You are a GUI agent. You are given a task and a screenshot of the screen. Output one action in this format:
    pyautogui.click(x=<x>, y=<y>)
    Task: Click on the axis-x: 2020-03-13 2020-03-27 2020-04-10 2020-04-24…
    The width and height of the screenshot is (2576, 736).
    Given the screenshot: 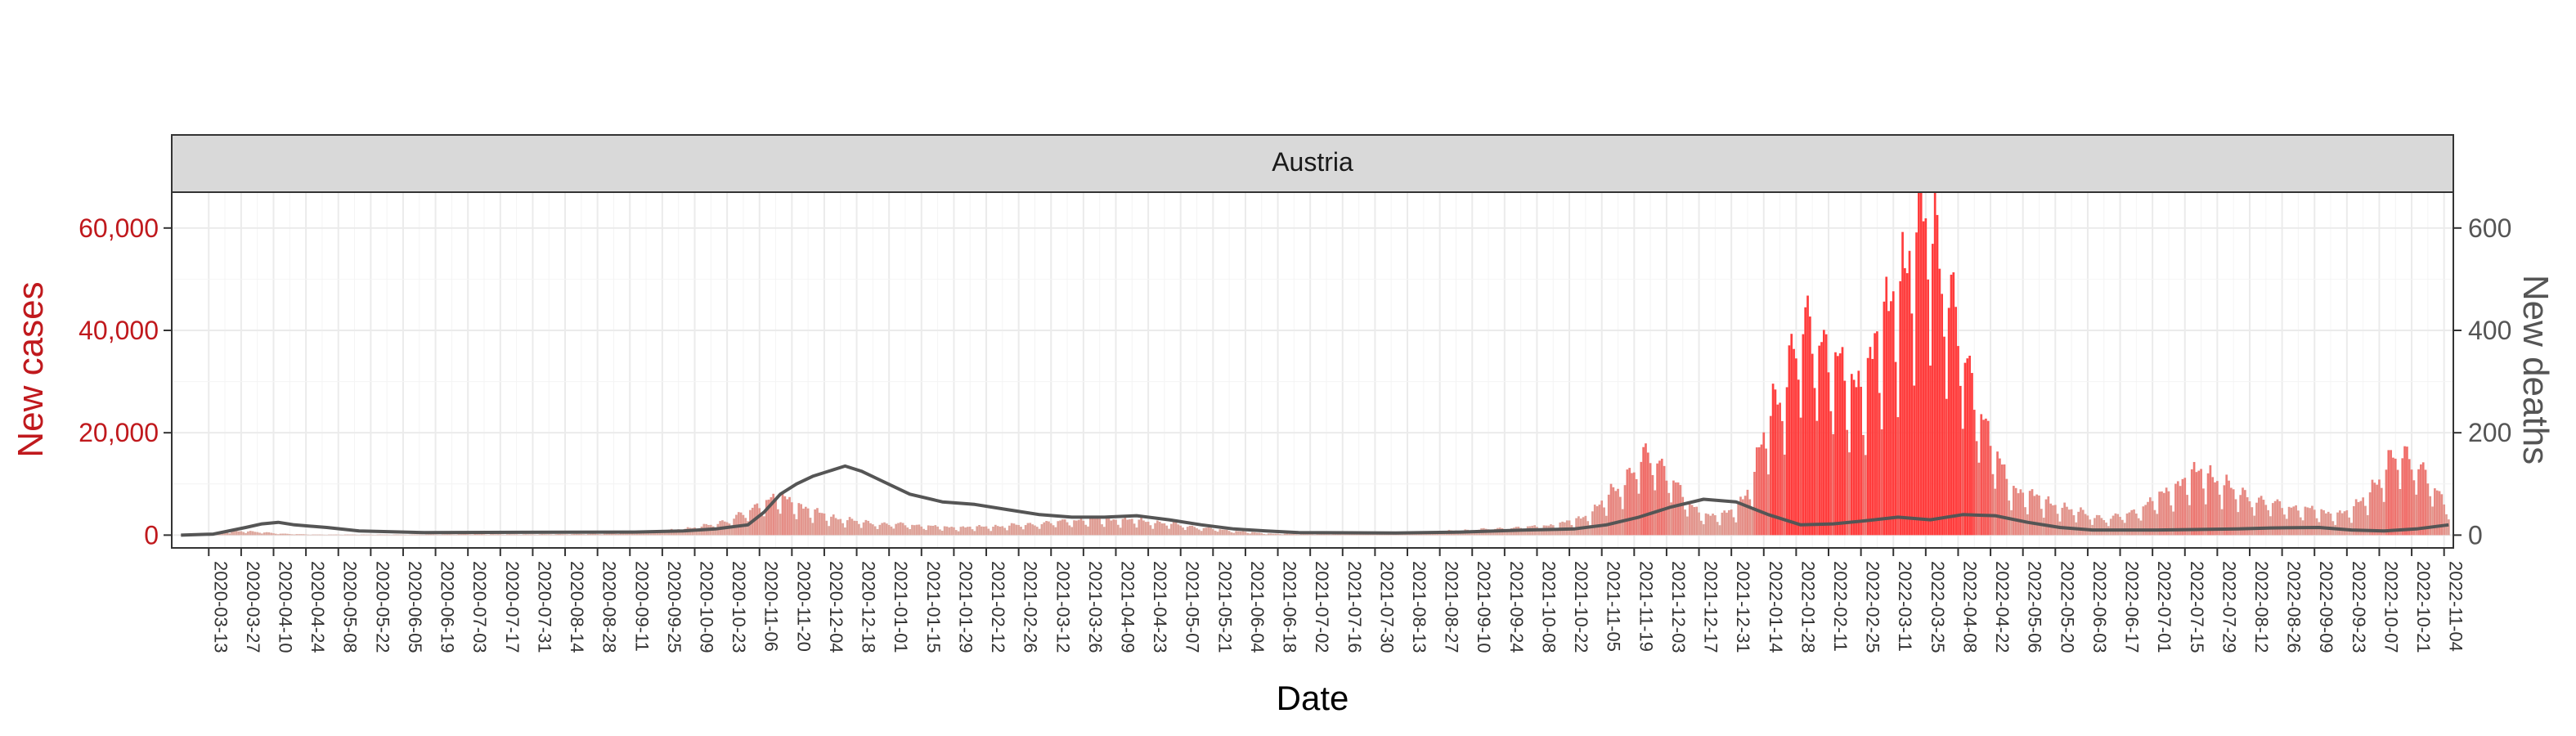 What is the action you would take?
    pyautogui.click(x=1337, y=600)
    